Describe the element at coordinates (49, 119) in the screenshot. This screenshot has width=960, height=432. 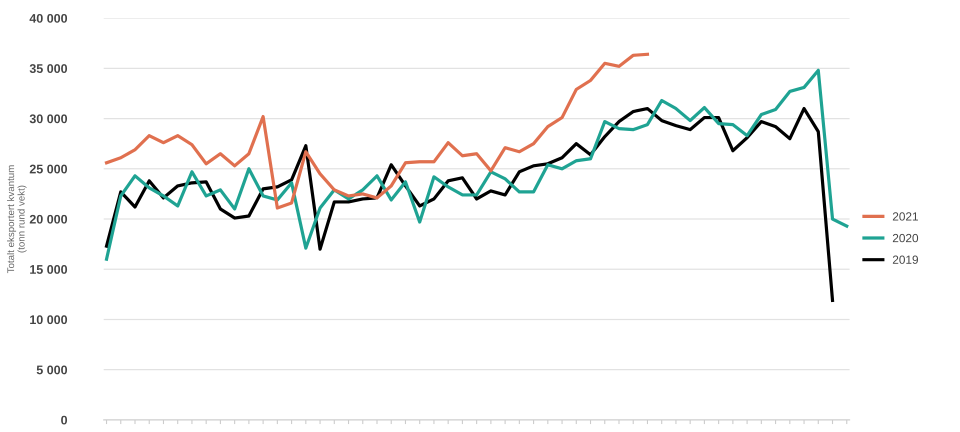
I see `y-tick-label: 30 000` at that location.